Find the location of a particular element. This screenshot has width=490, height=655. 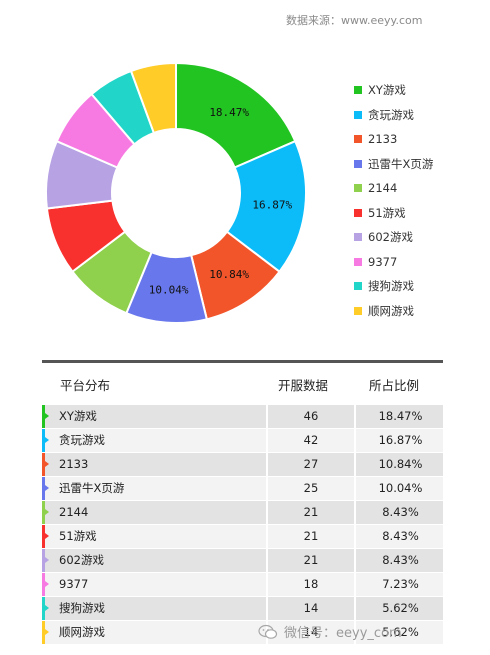

legend-item: 2133 is located at coordinates (393, 139).